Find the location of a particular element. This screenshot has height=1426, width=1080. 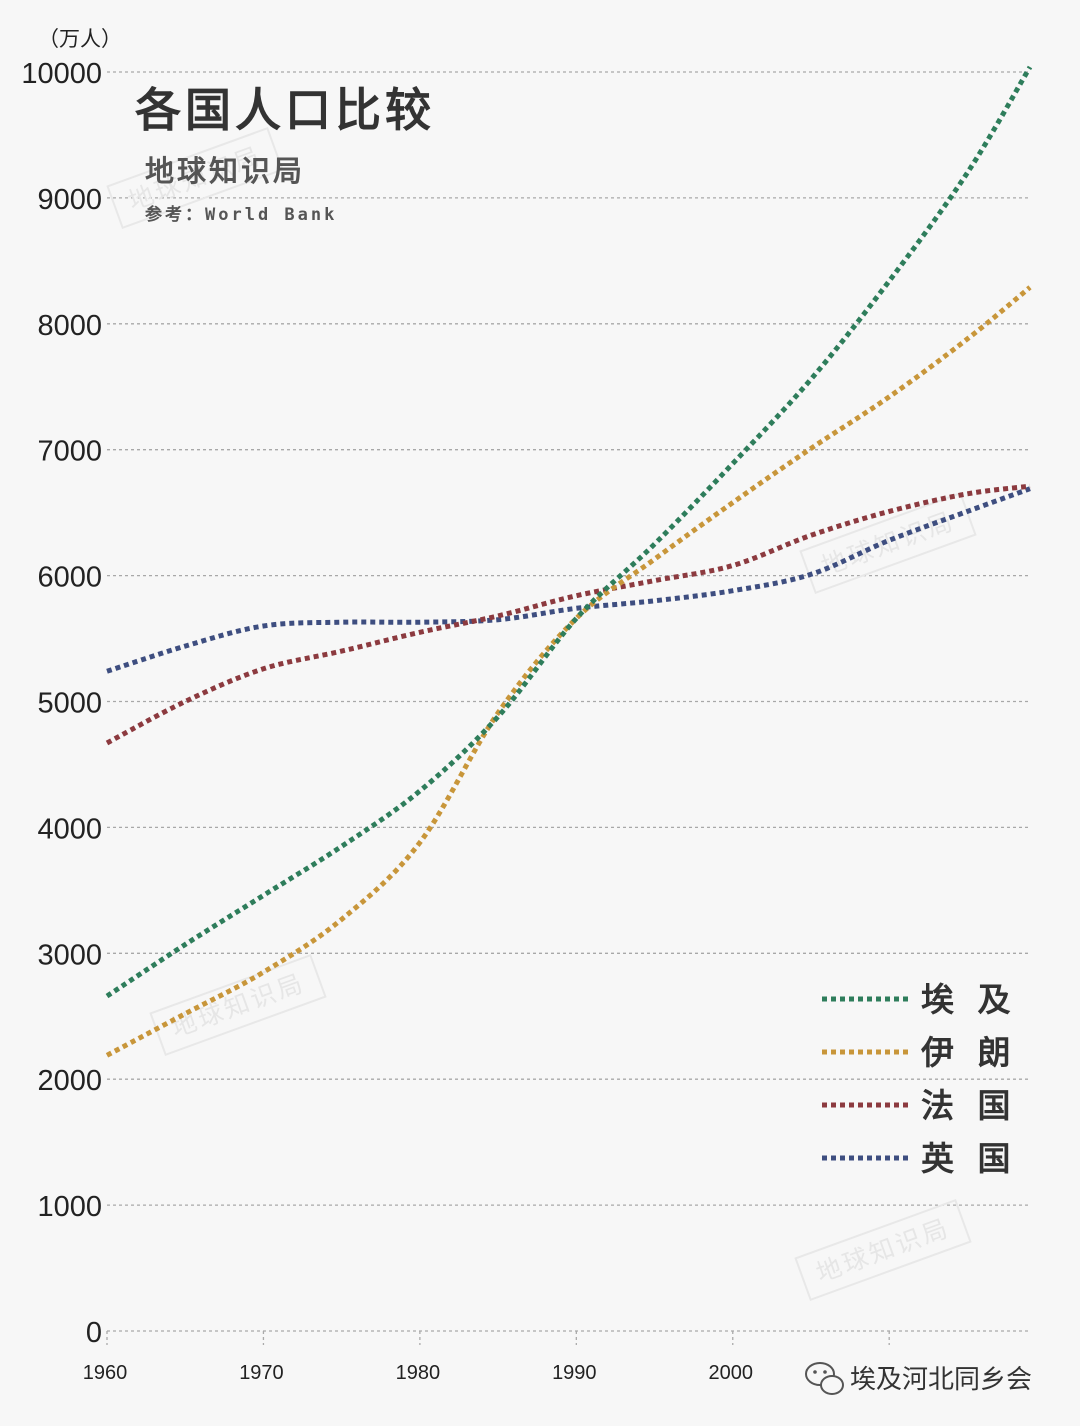

footer-account: 埃及河北同乡会 is located at coordinates (918, 1378).